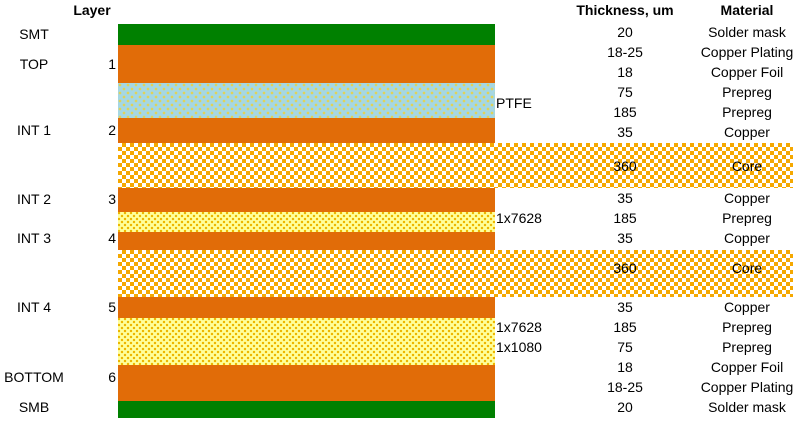  Describe the element at coordinates (747, 10) in the screenshot. I see `material-column-header: Material` at that location.